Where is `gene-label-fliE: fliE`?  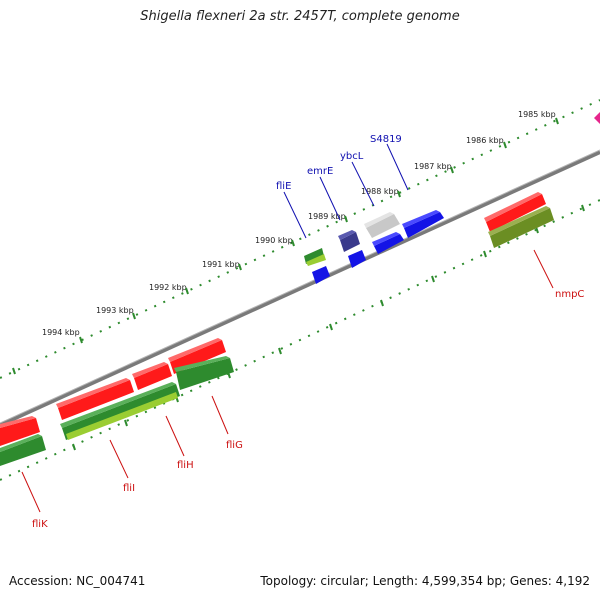 gene-label-fliE: fliE is located at coordinates (283, 186).